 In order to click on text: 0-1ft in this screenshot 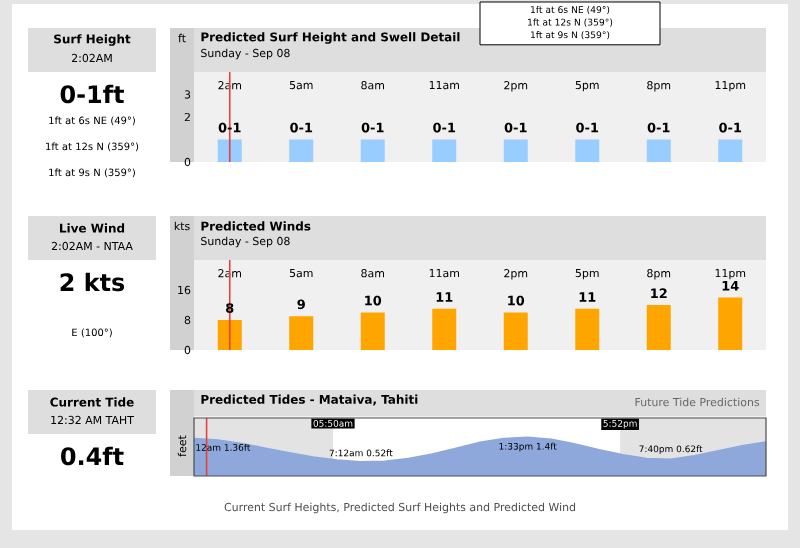, I will do `click(92, 94)`.